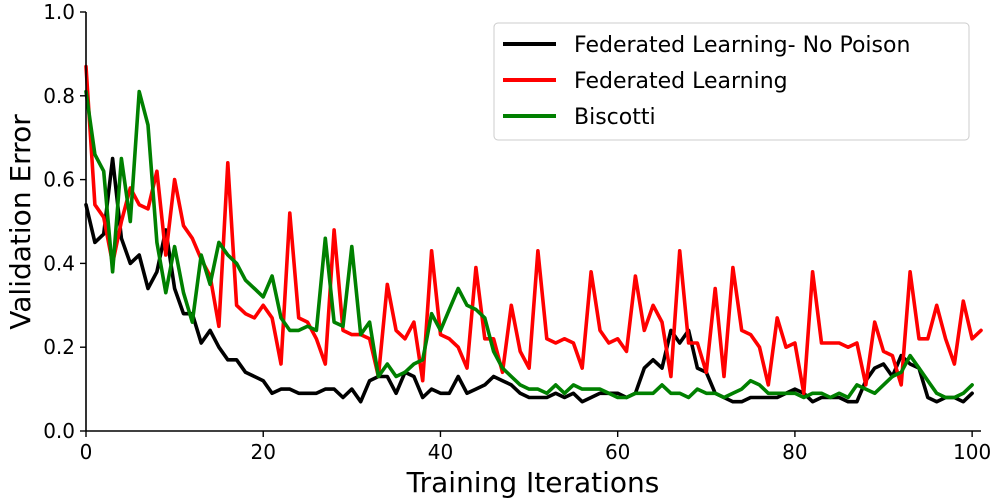 This screenshot has height=500, width=1000. I want to click on y-tick-label: 1.0, so click(59, 12).